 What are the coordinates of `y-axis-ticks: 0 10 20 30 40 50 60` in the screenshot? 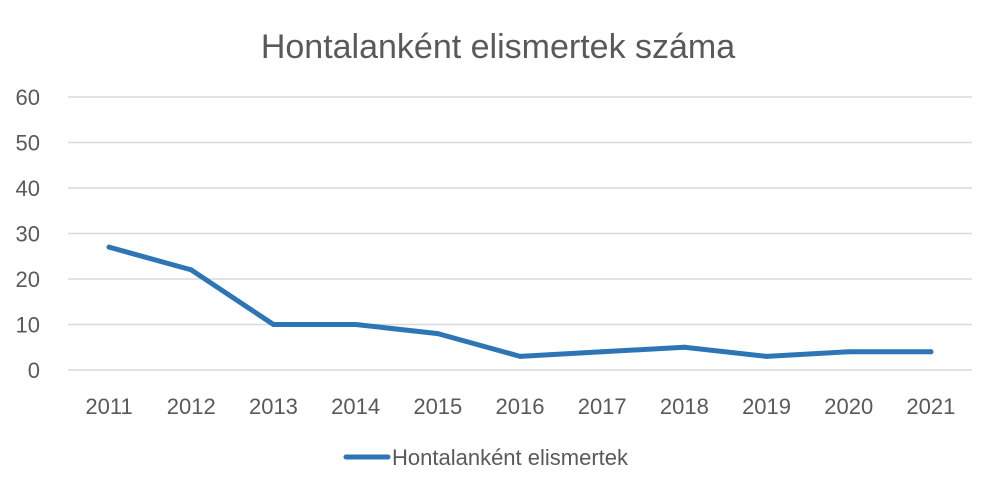 It's located at (28, 234).